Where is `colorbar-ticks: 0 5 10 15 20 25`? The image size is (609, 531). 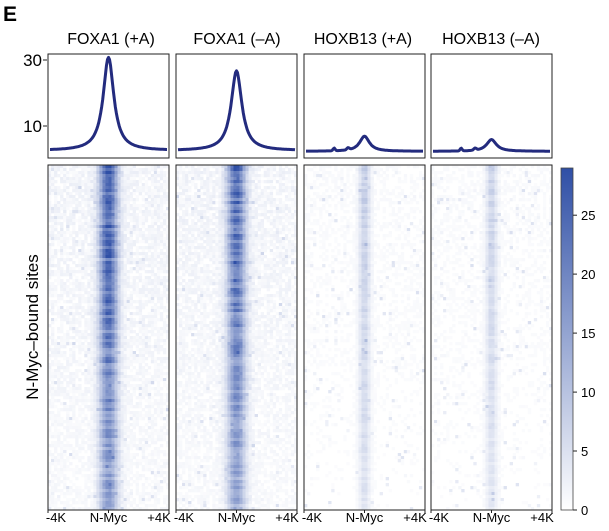 colorbar-ticks: 0 5 10 15 20 25 is located at coordinates (584, 363).